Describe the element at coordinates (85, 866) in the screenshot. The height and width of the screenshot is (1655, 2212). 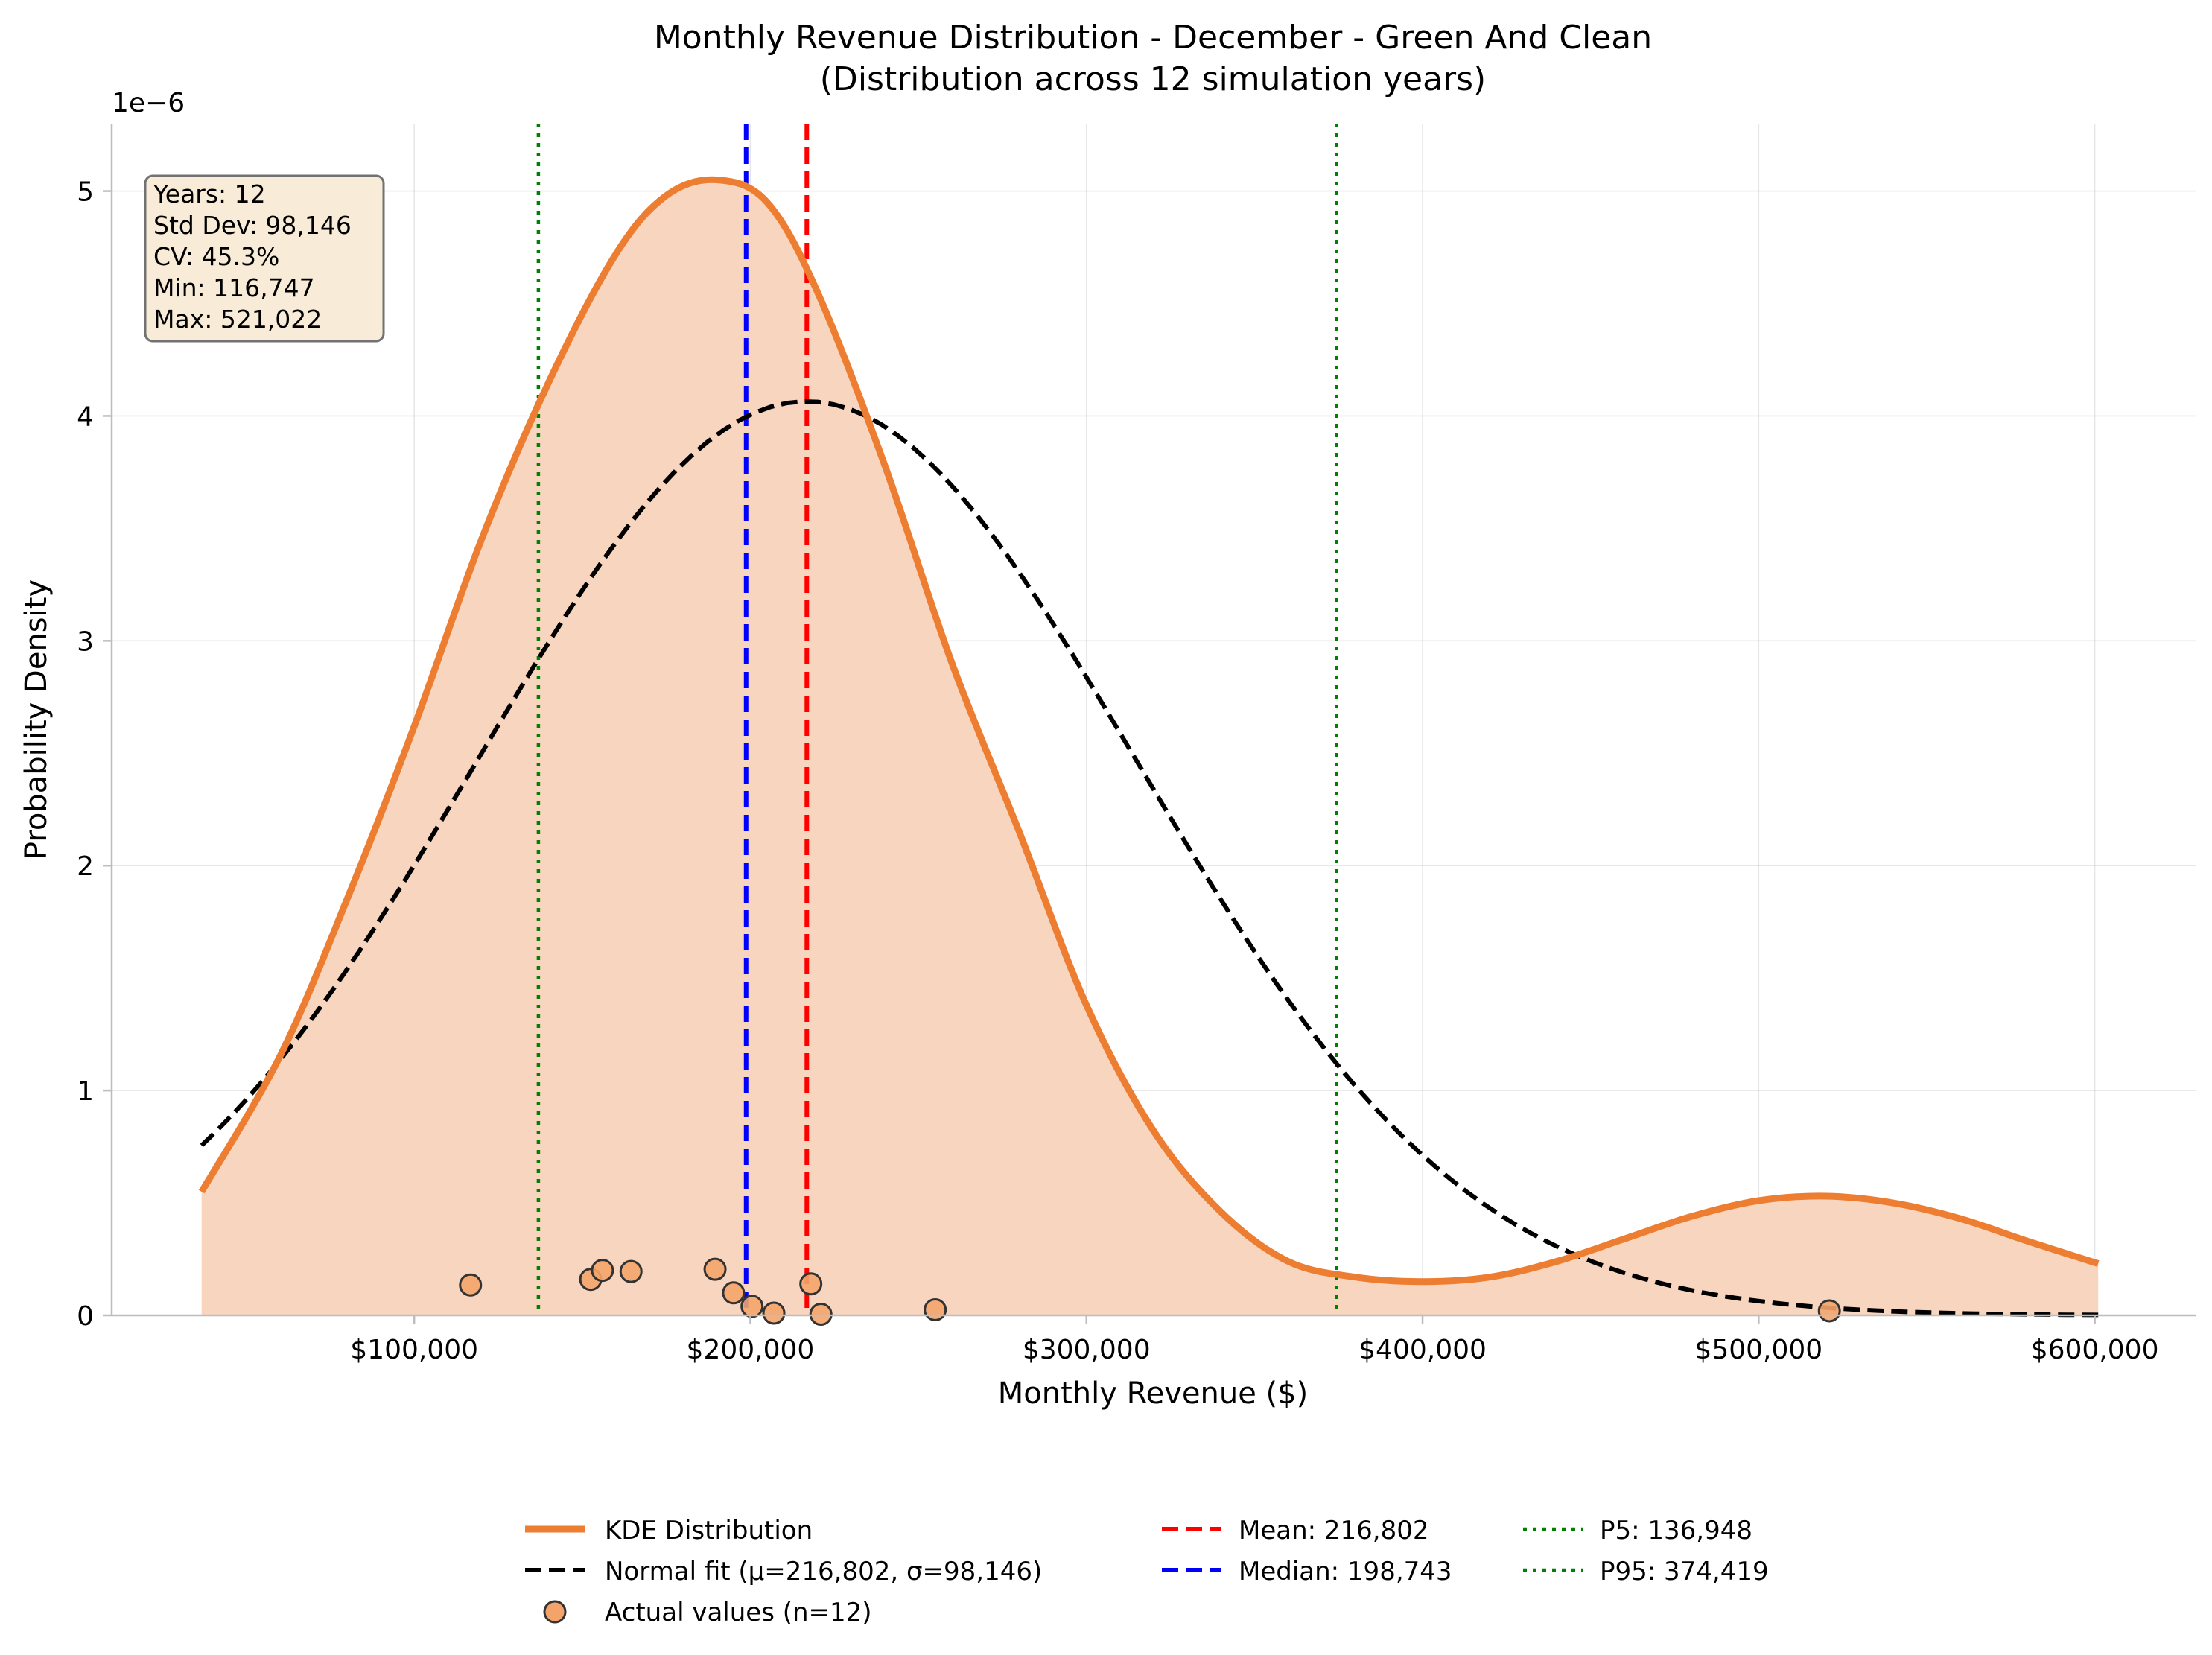
I see `y-tick-label-2: 2` at that location.